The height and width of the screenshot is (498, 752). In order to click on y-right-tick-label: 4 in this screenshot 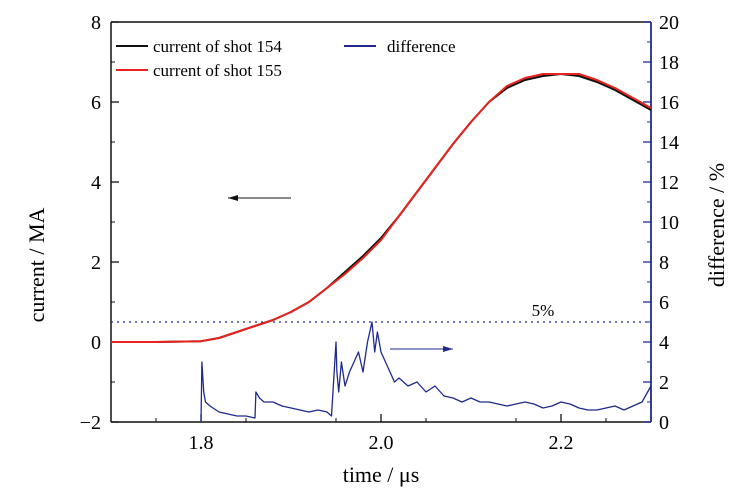, I will do `click(664, 343)`.